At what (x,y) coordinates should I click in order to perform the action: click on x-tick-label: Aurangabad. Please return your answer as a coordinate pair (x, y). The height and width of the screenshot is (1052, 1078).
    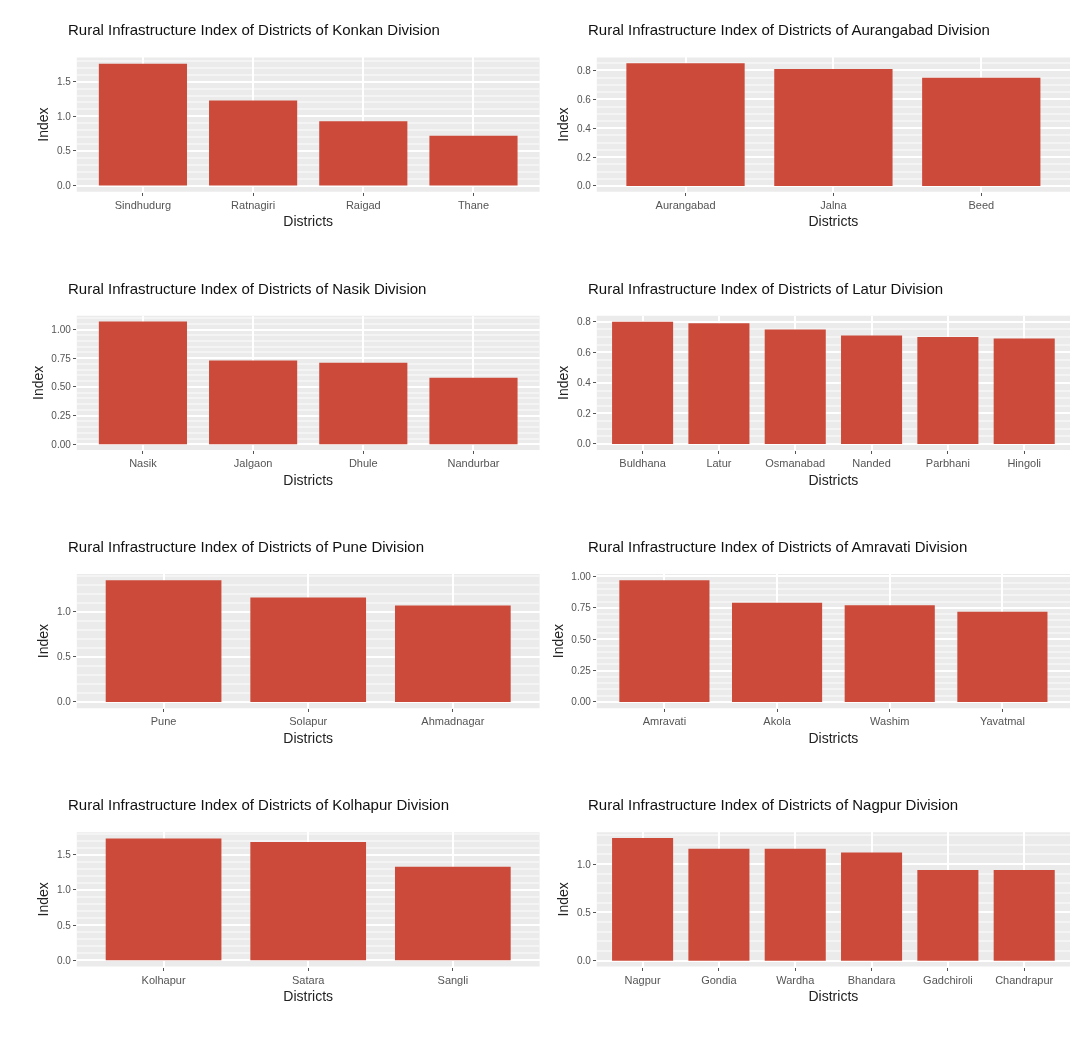
    Looking at the image, I should click on (685, 204).